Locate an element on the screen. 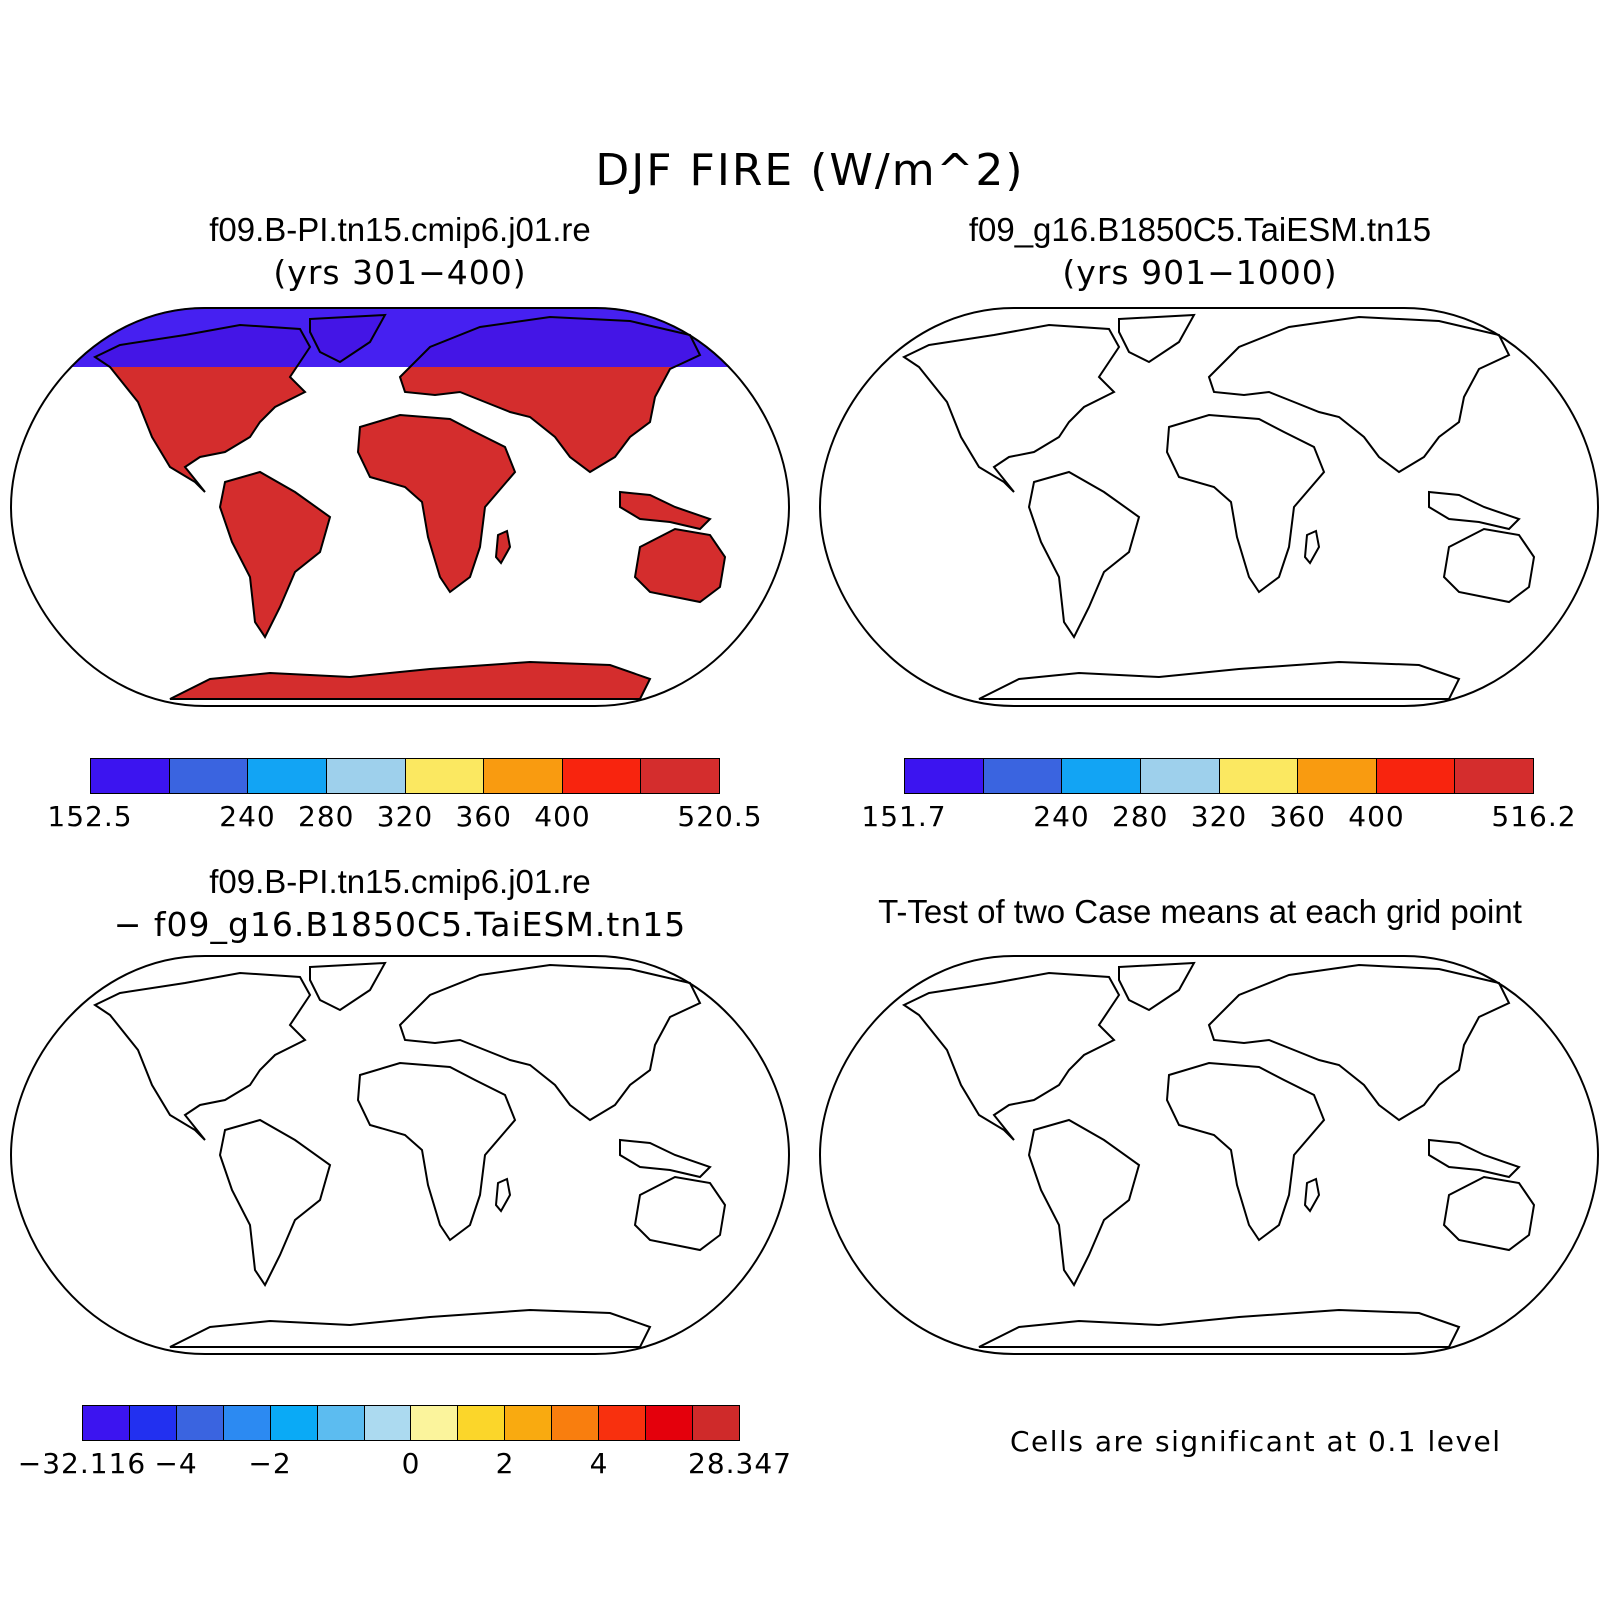 The width and height of the screenshot is (1620, 1620). colorbar-tick-label: 28.347 is located at coordinates (740, 1463).